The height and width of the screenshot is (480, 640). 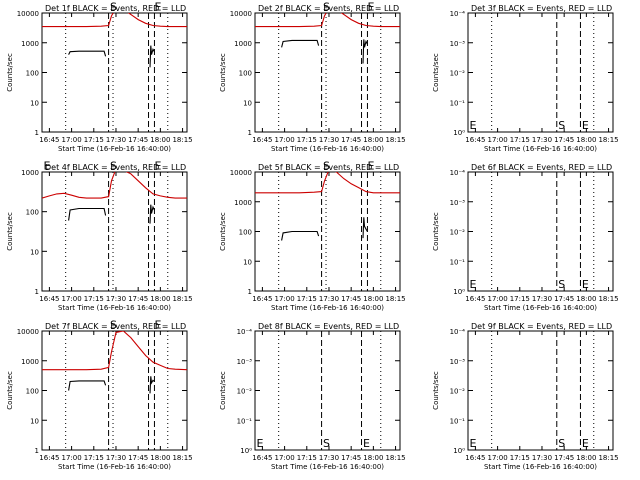 I want to click on chart-title: Det 1f BLACK = Events, RED = LLD, so click(x=115, y=8).